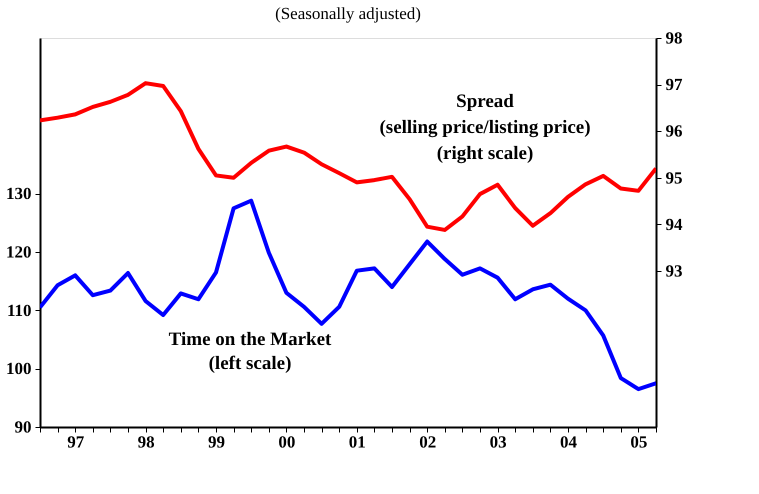 The width and height of the screenshot is (759, 494). Describe the element at coordinates (485, 101) in the screenshot. I see `annotation: Spread` at that location.